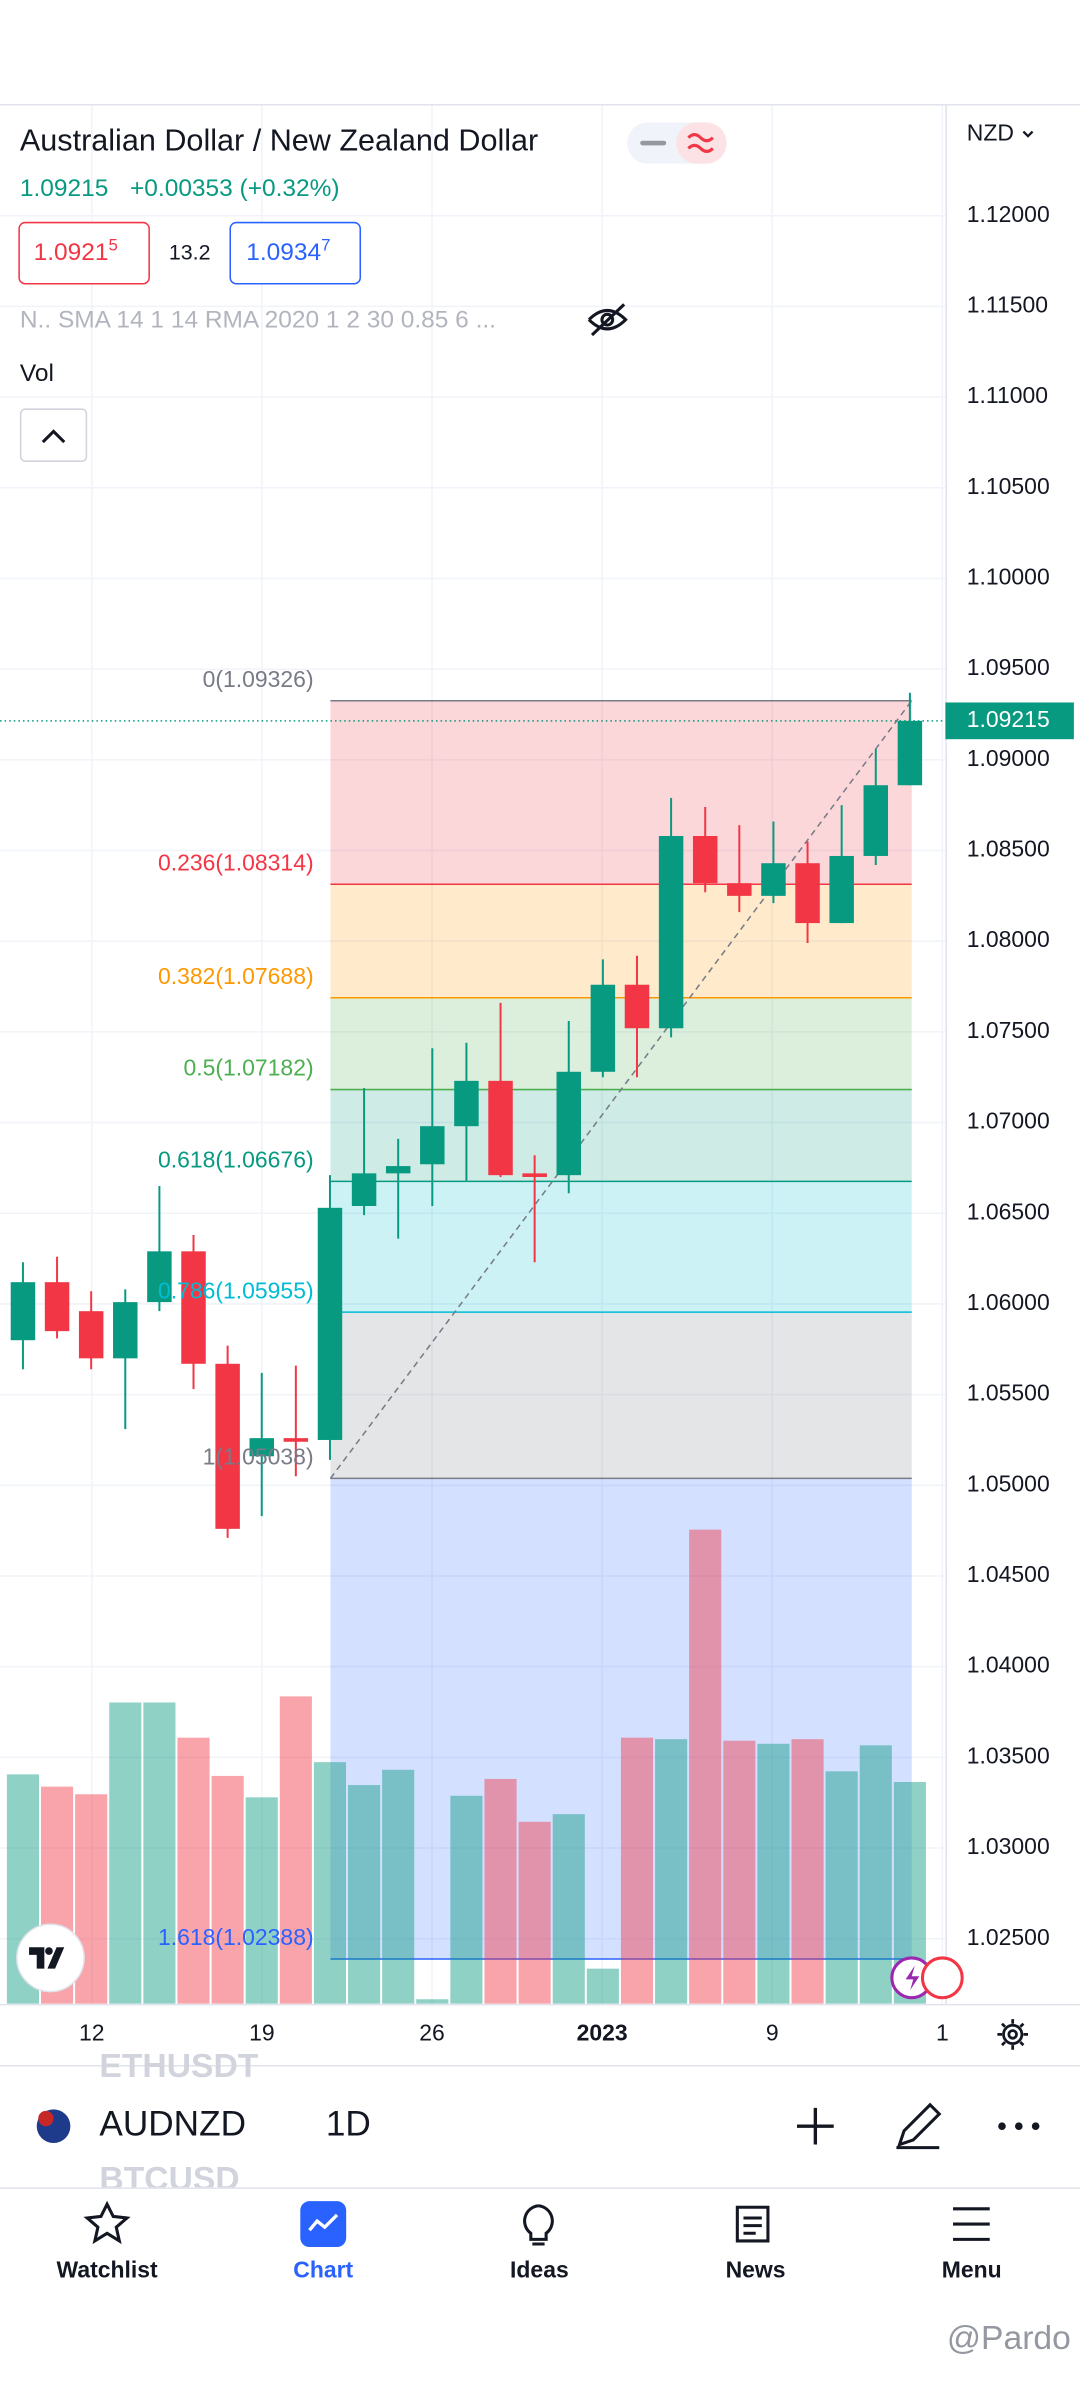 This screenshot has height=2400, width=1080. I want to click on x-tick-label: 12, so click(92, 2032).